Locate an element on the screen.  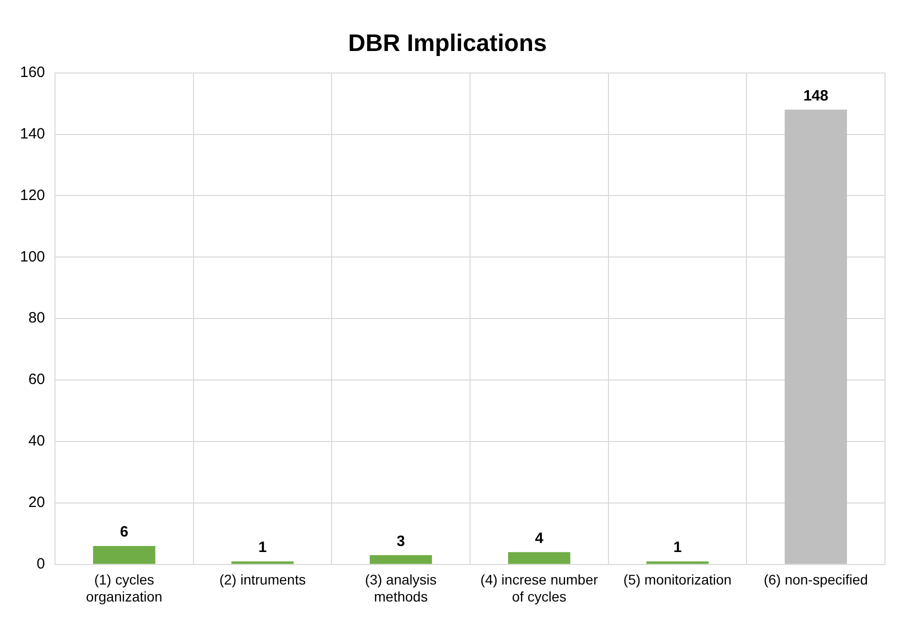
data-label: 6 is located at coordinates (124, 532).